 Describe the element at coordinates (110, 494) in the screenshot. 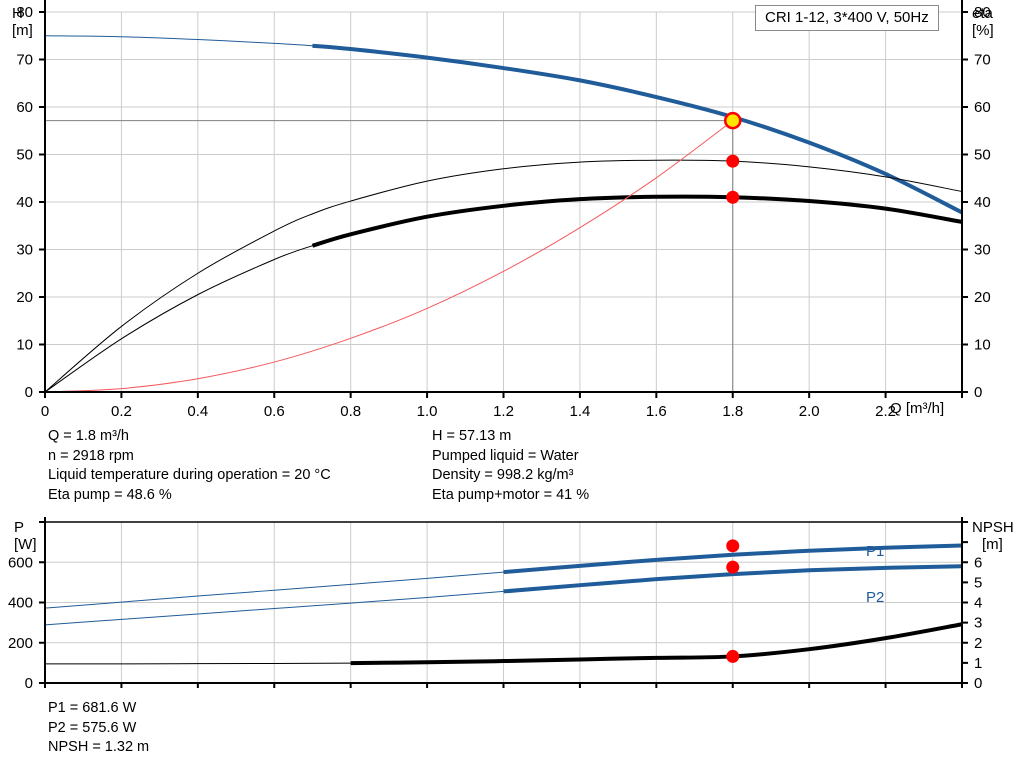

I see `info-eta-pump: Eta pump = 48.6 %` at that location.